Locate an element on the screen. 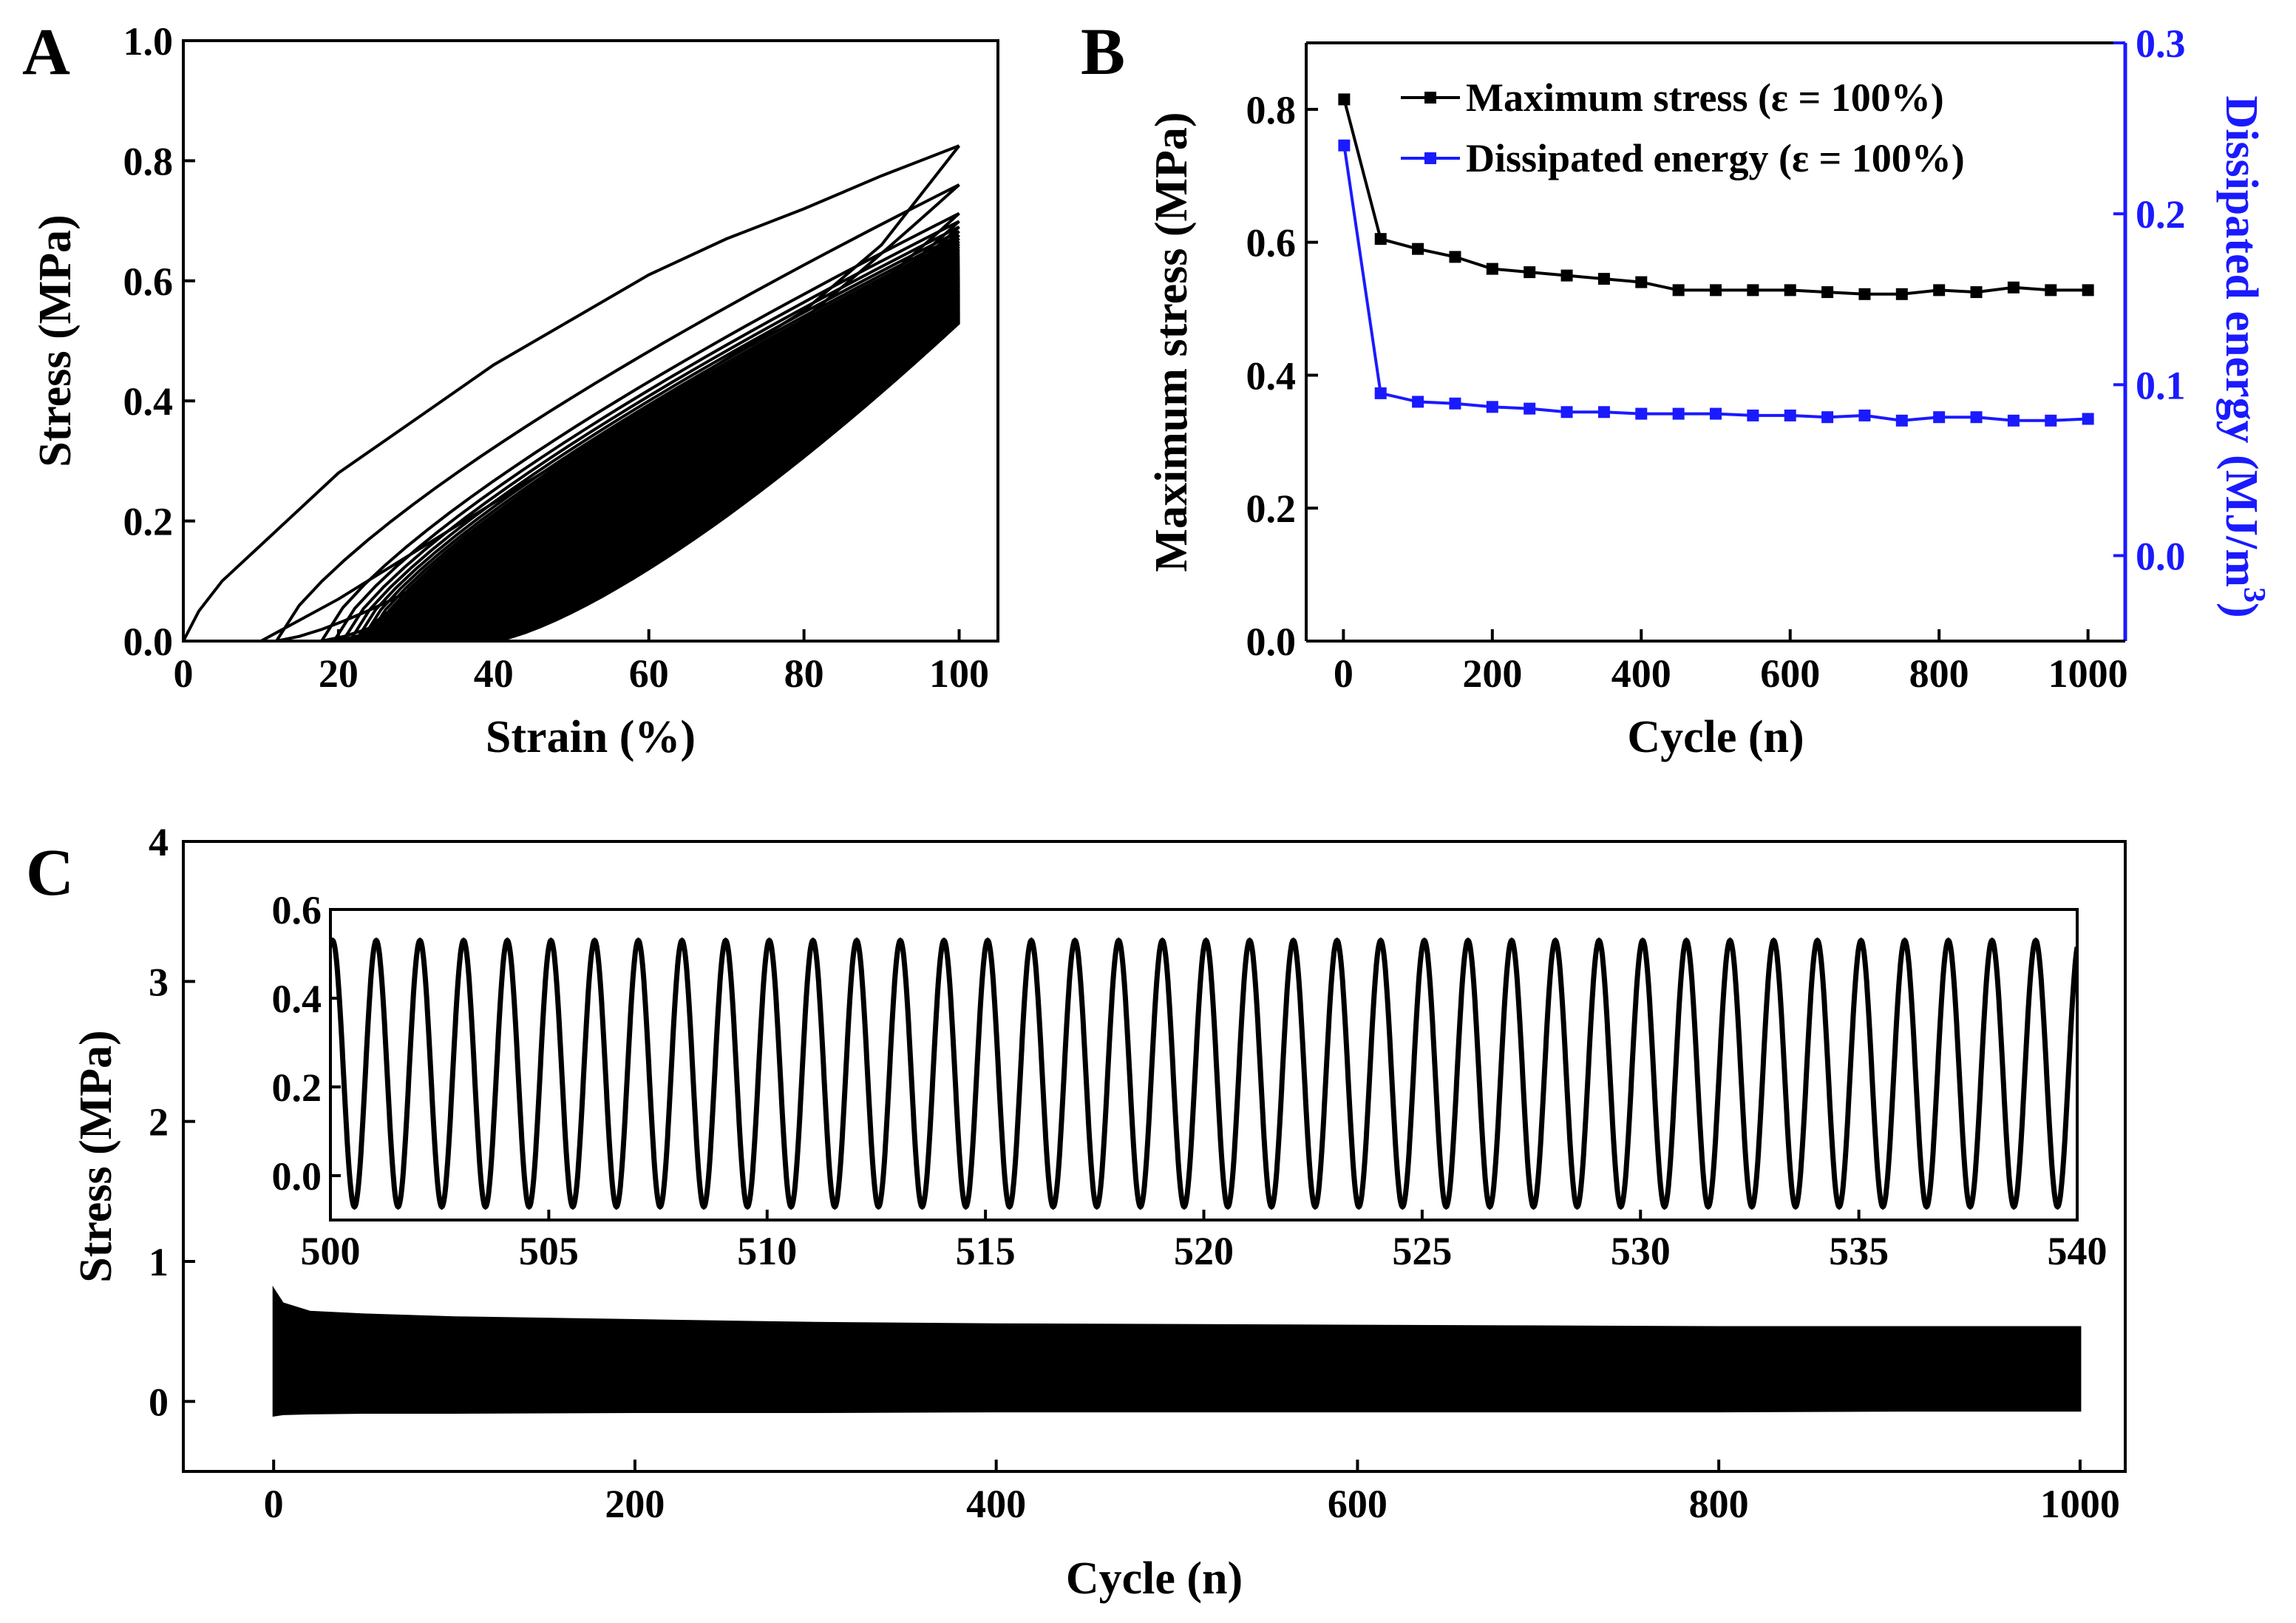 This screenshot has height=1623, width=2296. x-tick-label: 200 is located at coordinates (635, 1504).